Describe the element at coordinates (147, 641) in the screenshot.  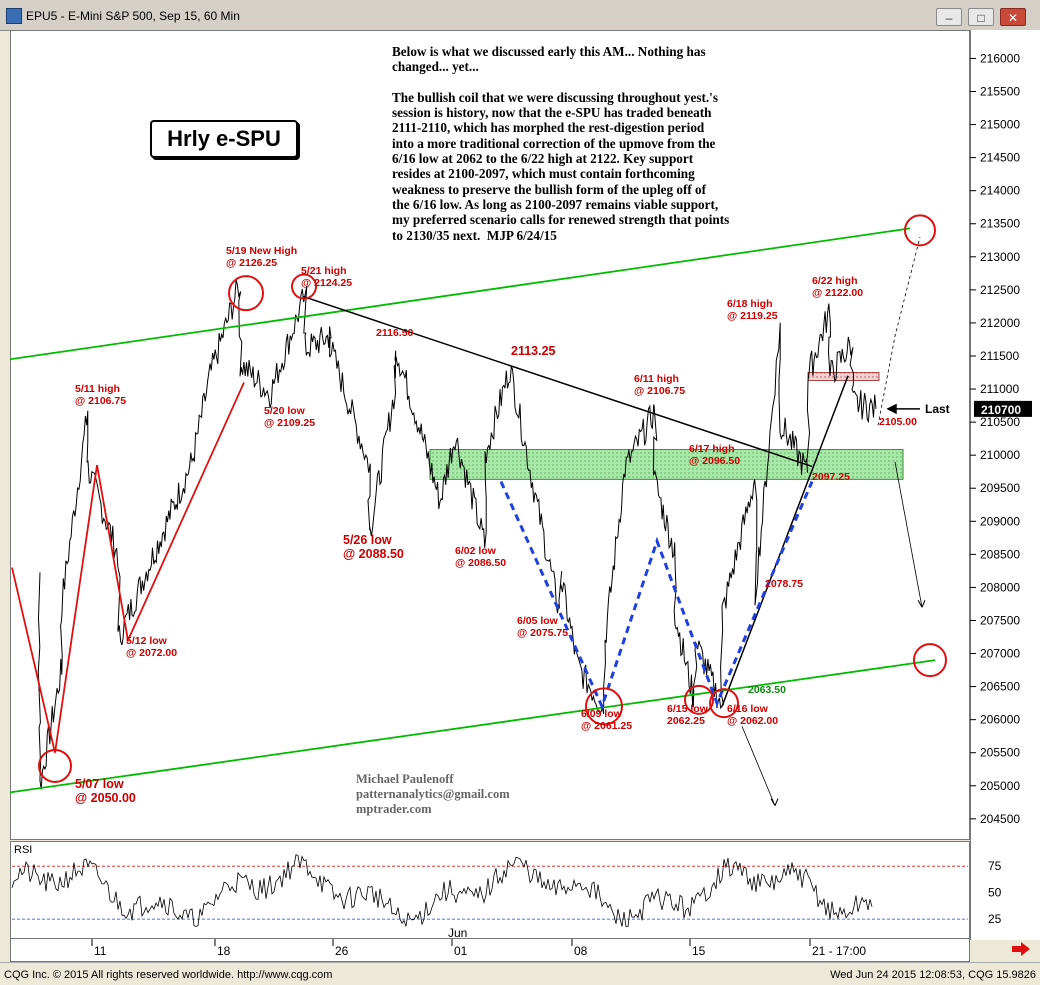
I see `annotation-label: 5/12 low` at that location.